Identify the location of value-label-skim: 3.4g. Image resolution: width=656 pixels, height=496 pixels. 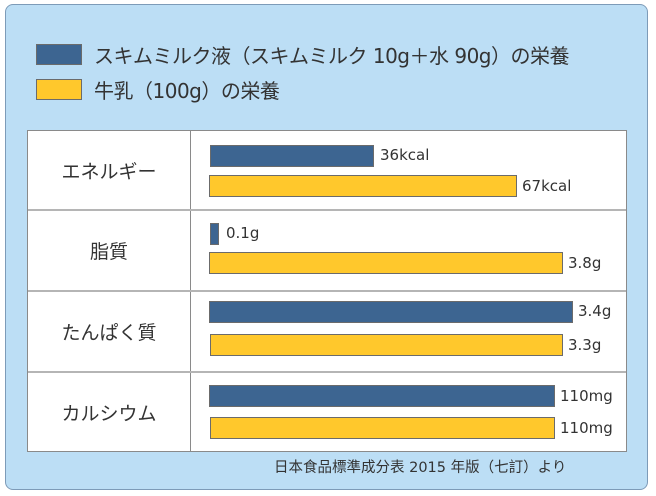
(595, 311).